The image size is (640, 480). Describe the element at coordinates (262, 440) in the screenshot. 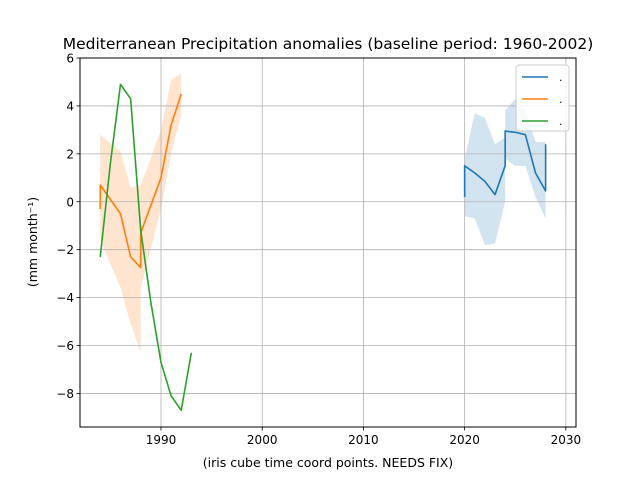

I see `x-tick-label: 2000` at that location.